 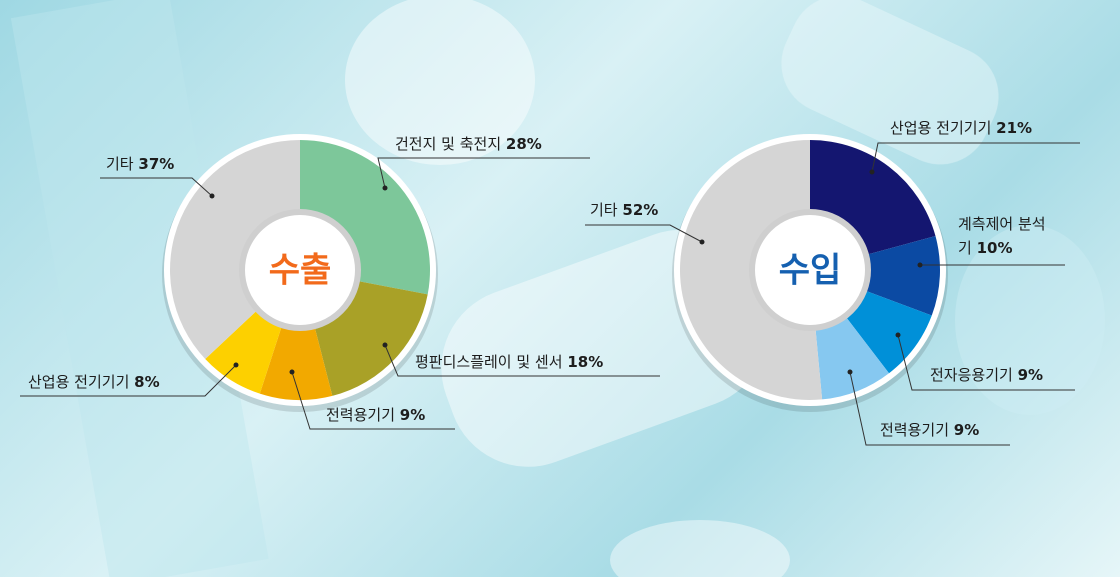 I want to click on slice-label: 건전지 및 축전지 28%, so click(x=468, y=144).